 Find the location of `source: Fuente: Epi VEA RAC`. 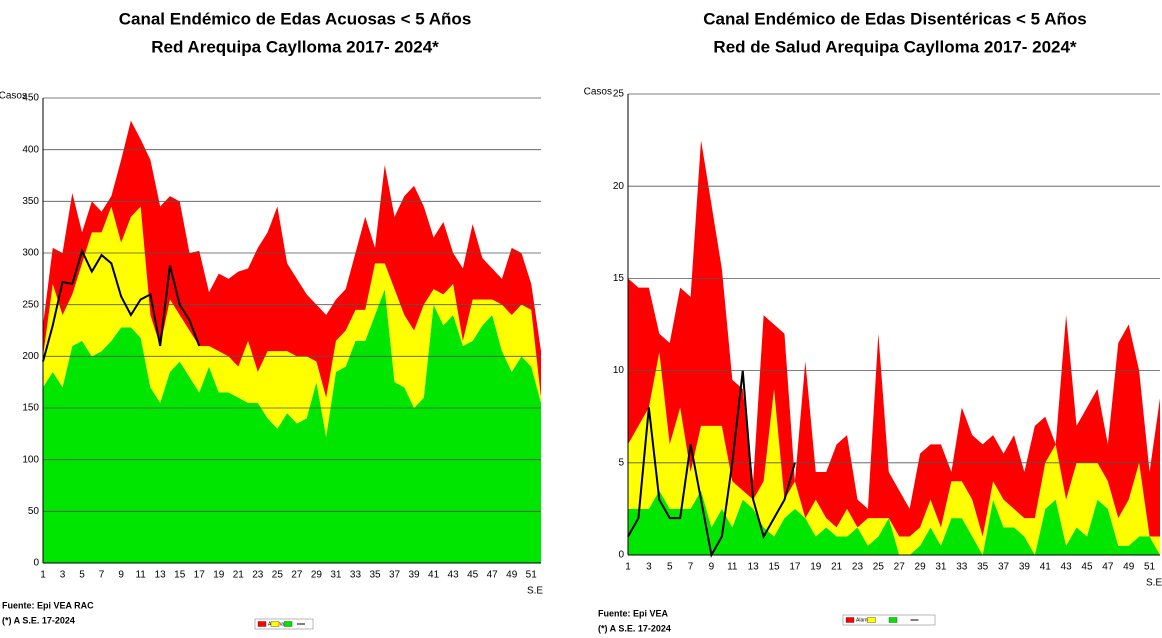

source: Fuente: Epi VEA RAC is located at coordinates (48, 605).